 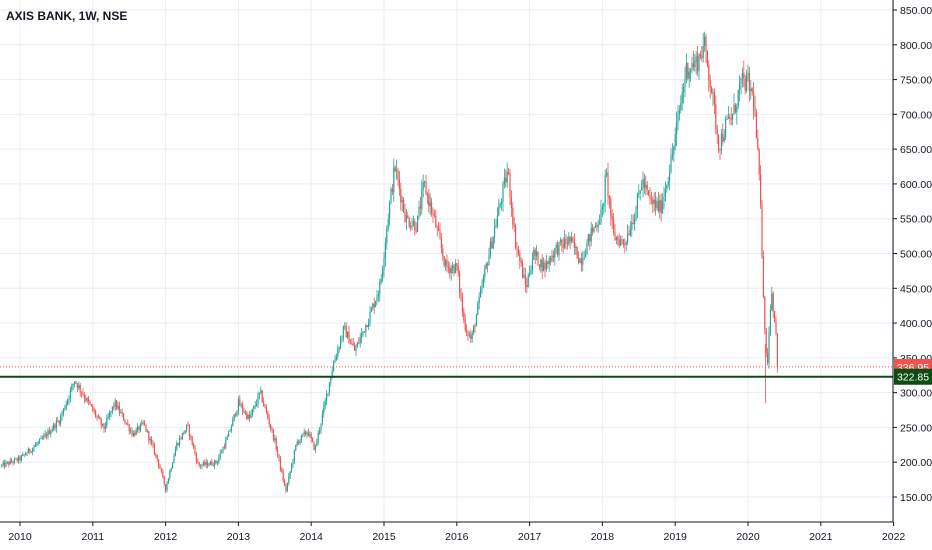 What do you see at coordinates (916, 46) in the screenshot?
I see `y-tick-label: 800.00` at bounding box center [916, 46].